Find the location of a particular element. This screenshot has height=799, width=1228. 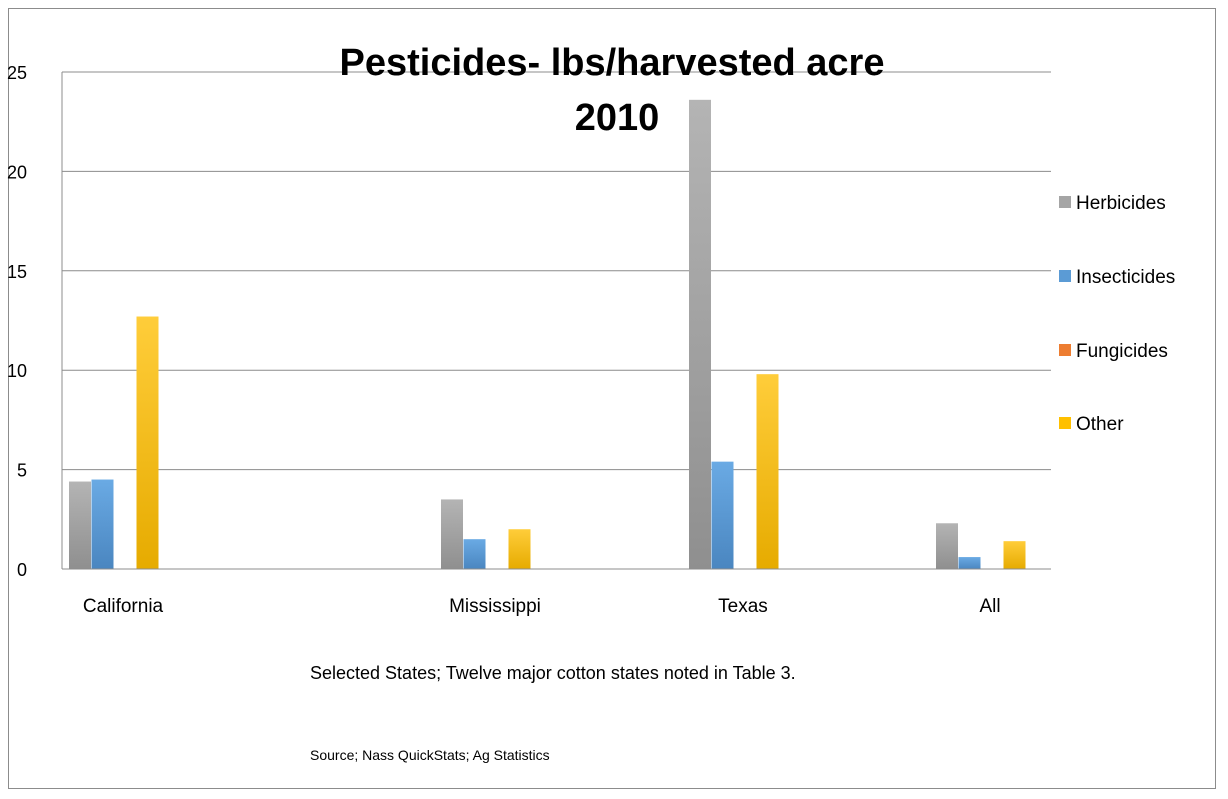

y-tick-label: 20 is located at coordinates (17, 172).